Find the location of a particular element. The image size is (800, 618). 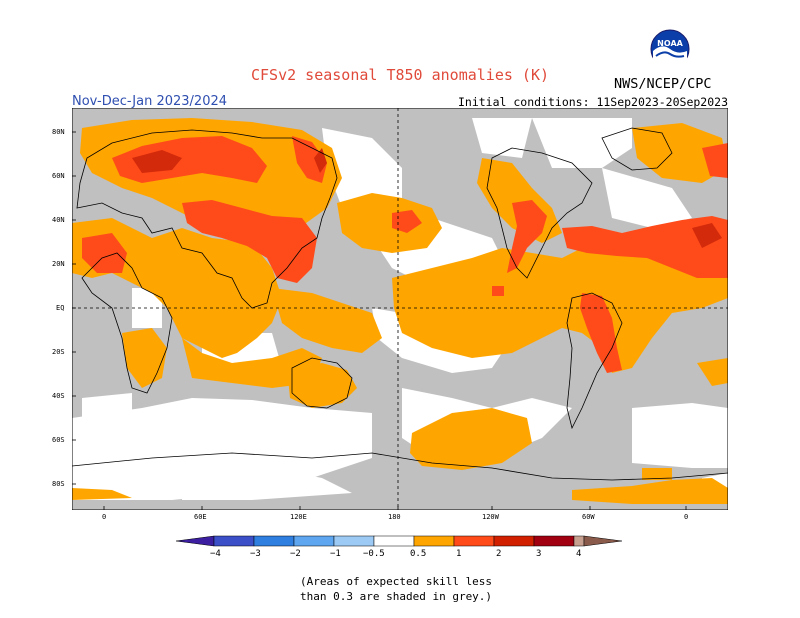

org-label: NWS/NCEP/CPC is located at coordinates (663, 84).